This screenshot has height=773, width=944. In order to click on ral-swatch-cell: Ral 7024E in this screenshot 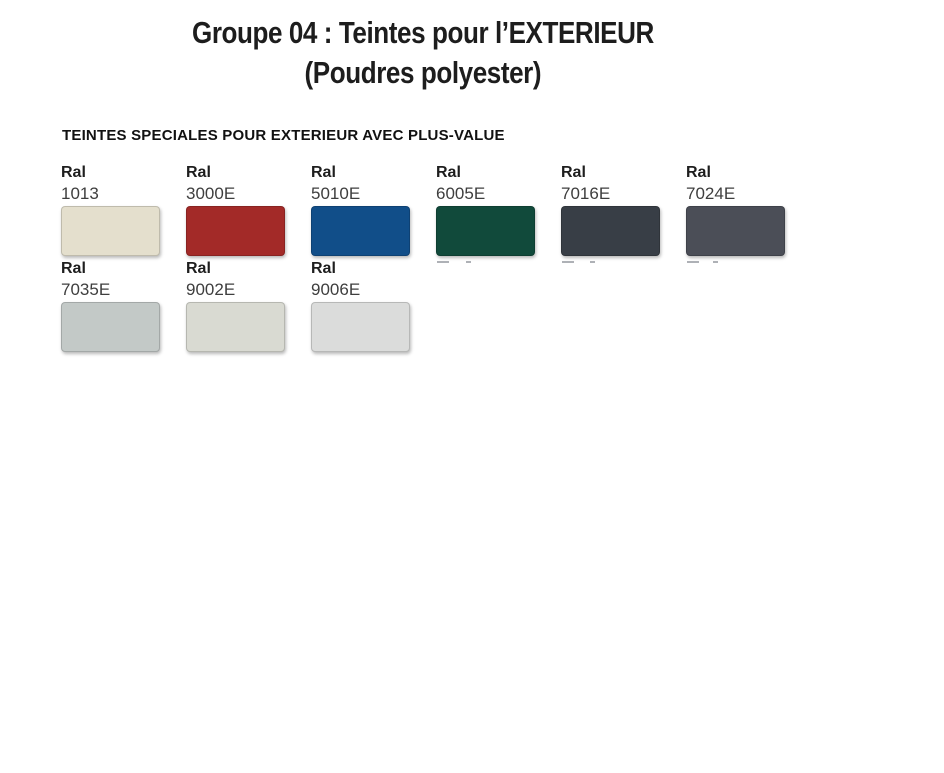, I will do `click(735, 209)`.